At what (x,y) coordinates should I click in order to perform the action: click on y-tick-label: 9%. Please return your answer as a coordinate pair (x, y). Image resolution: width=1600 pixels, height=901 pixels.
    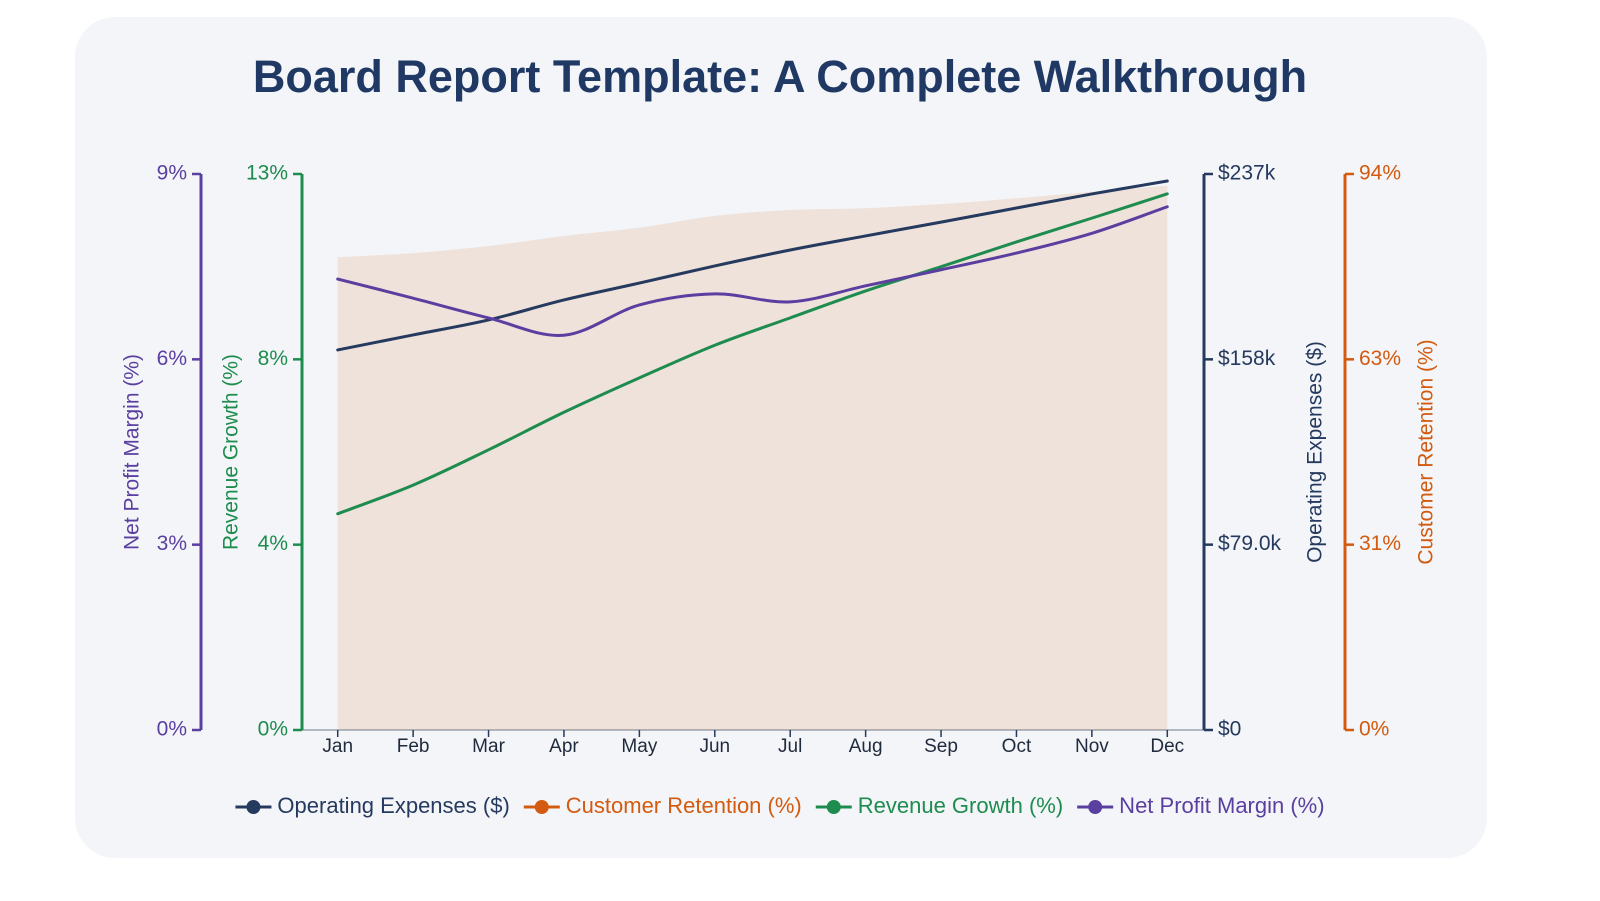
    Looking at the image, I should click on (172, 173).